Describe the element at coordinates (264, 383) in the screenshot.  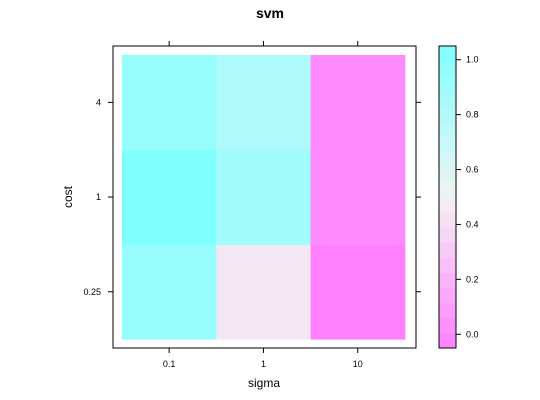
I see `x-axis-title: sigma` at that location.